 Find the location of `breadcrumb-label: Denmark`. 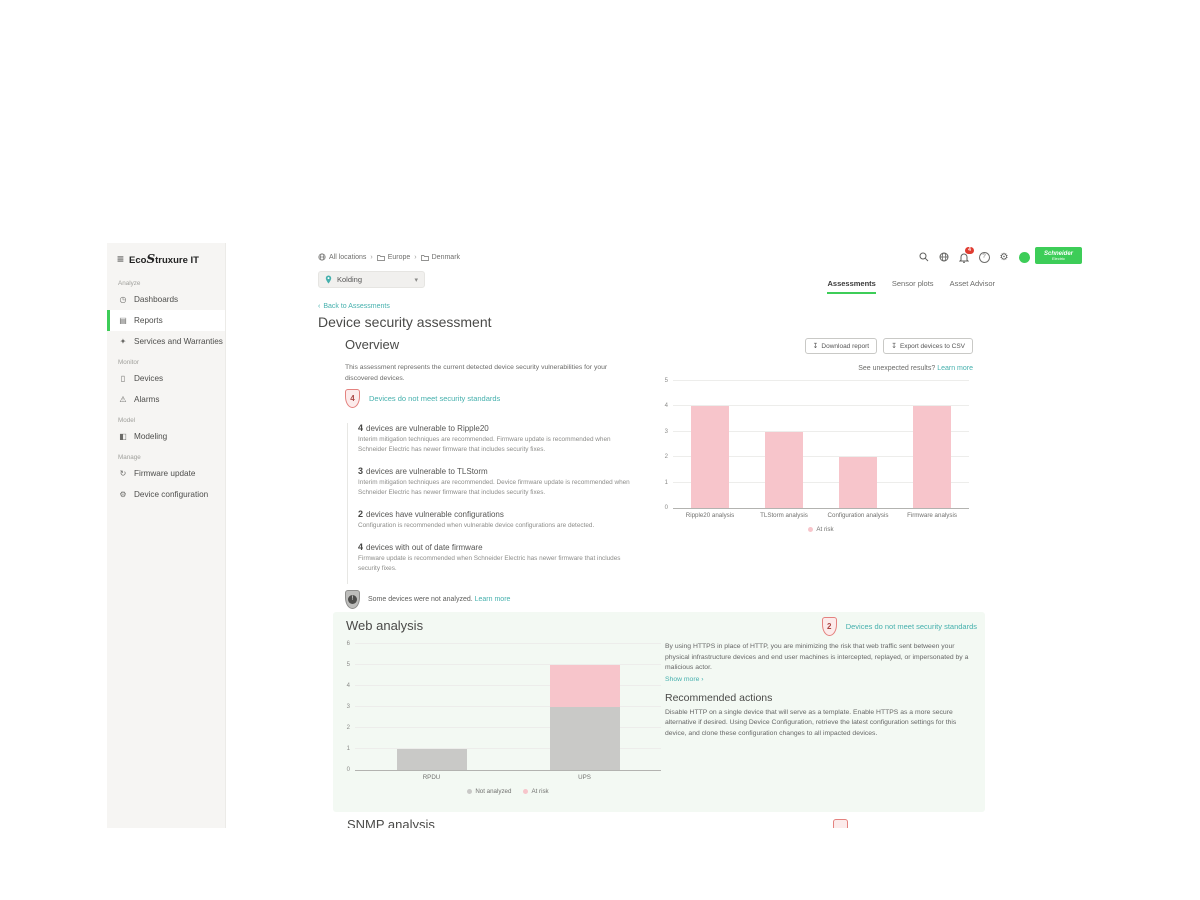

breadcrumb-label: Denmark is located at coordinates (446, 257).